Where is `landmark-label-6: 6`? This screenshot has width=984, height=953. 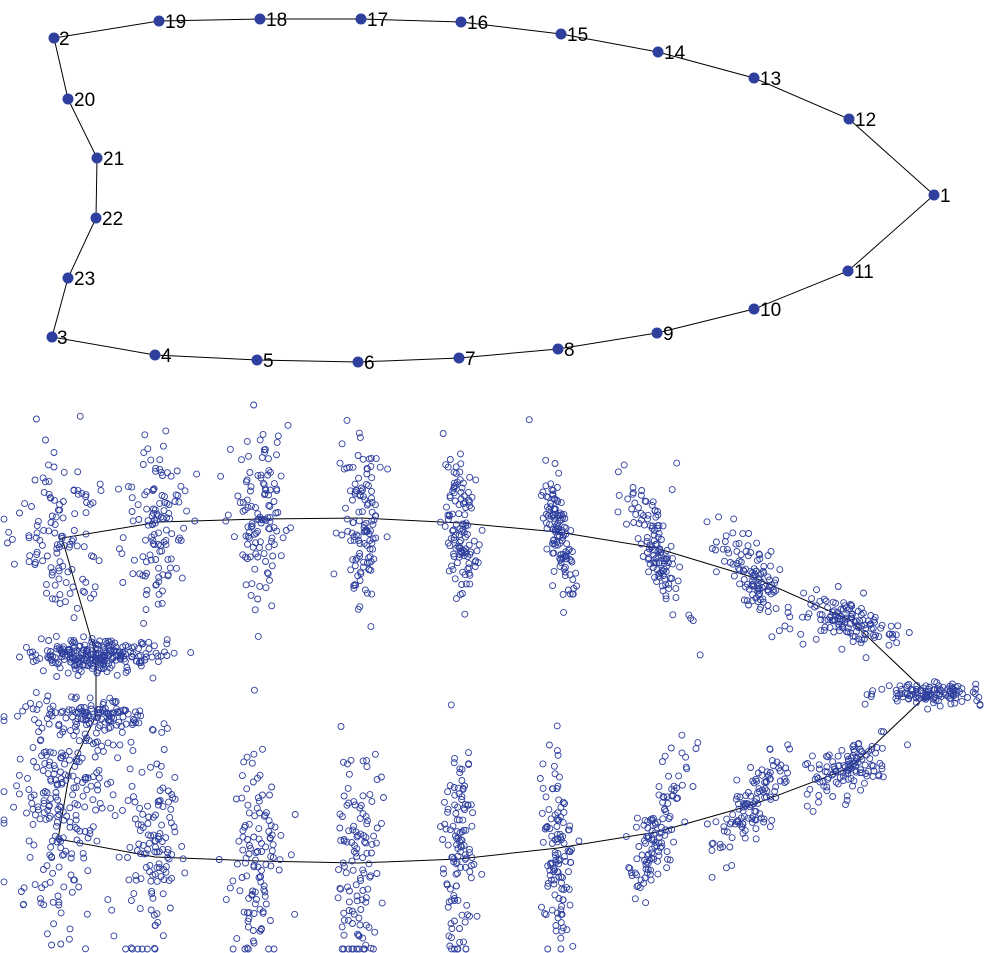 landmark-label-6: 6 is located at coordinates (369, 363).